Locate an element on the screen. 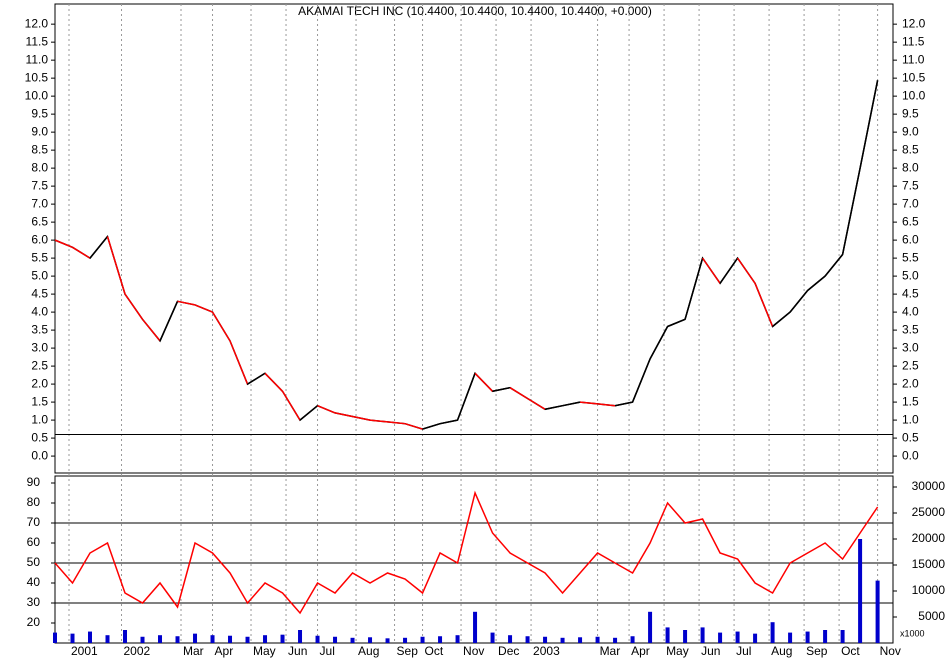  x-tick-label: Mar is located at coordinates (610, 651).